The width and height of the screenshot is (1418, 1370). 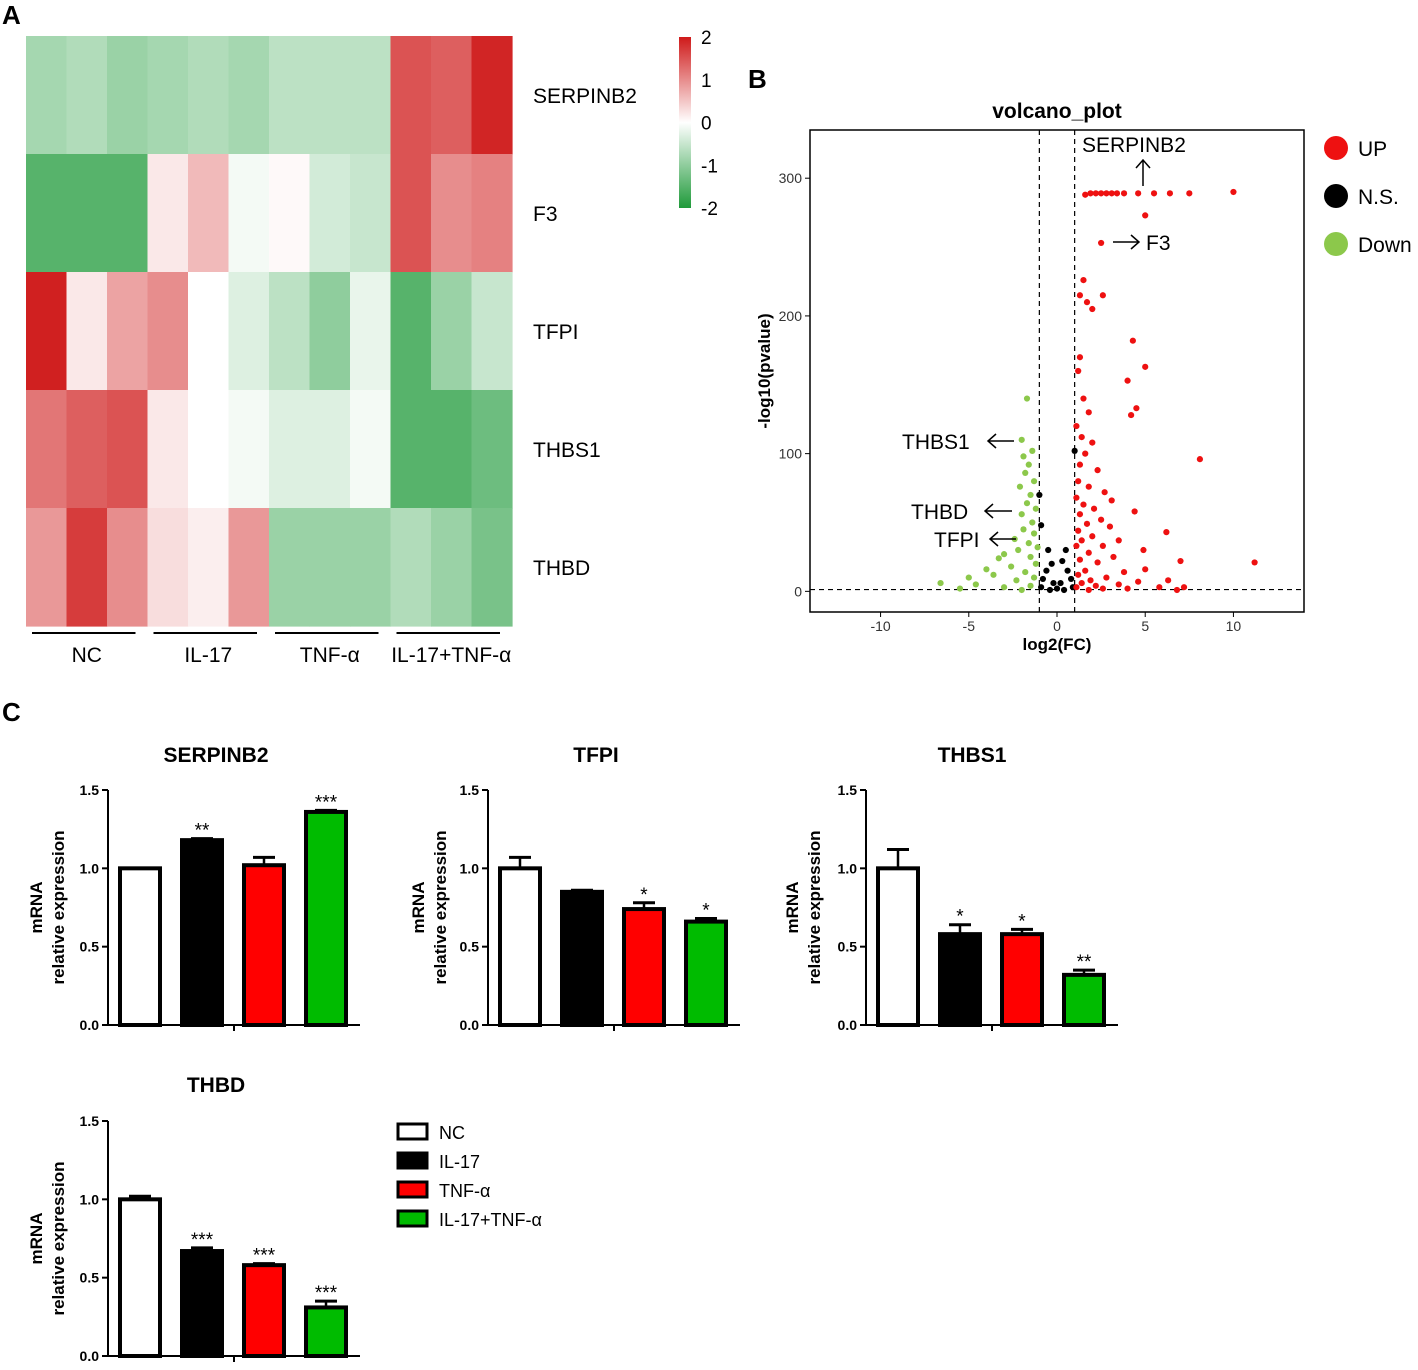 I want to click on colorbar-rect, so click(x=685, y=122).